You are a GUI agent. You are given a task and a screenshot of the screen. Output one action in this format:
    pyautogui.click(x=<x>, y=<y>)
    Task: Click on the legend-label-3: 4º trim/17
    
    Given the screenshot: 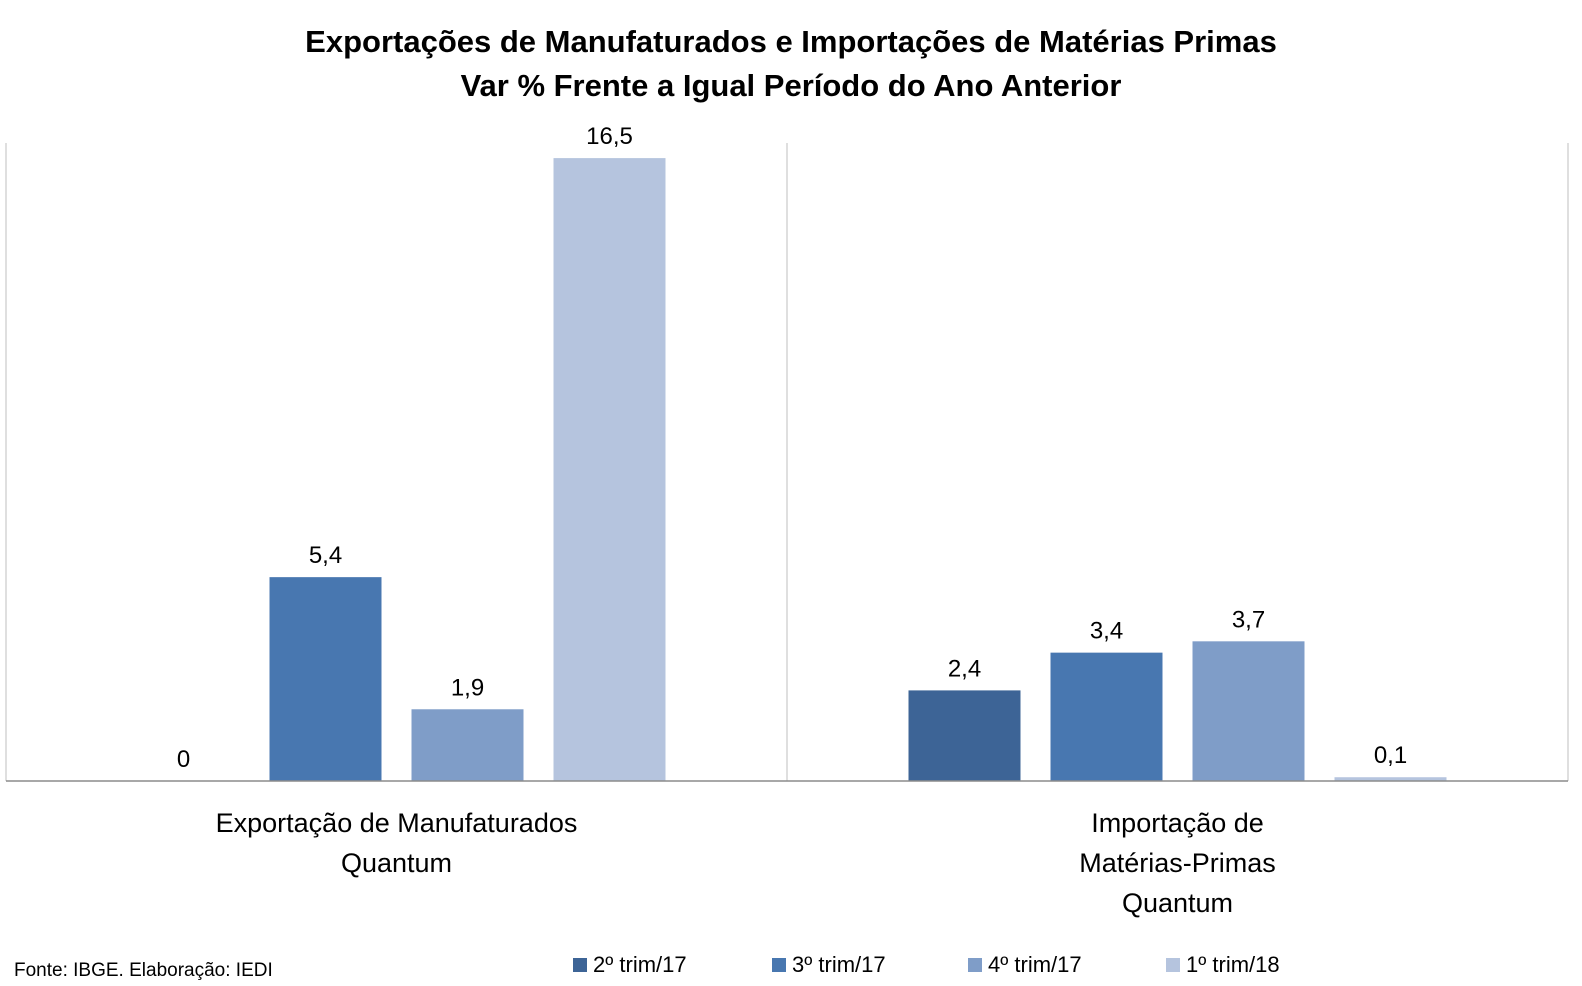 What is the action you would take?
    pyautogui.click(x=1035, y=964)
    